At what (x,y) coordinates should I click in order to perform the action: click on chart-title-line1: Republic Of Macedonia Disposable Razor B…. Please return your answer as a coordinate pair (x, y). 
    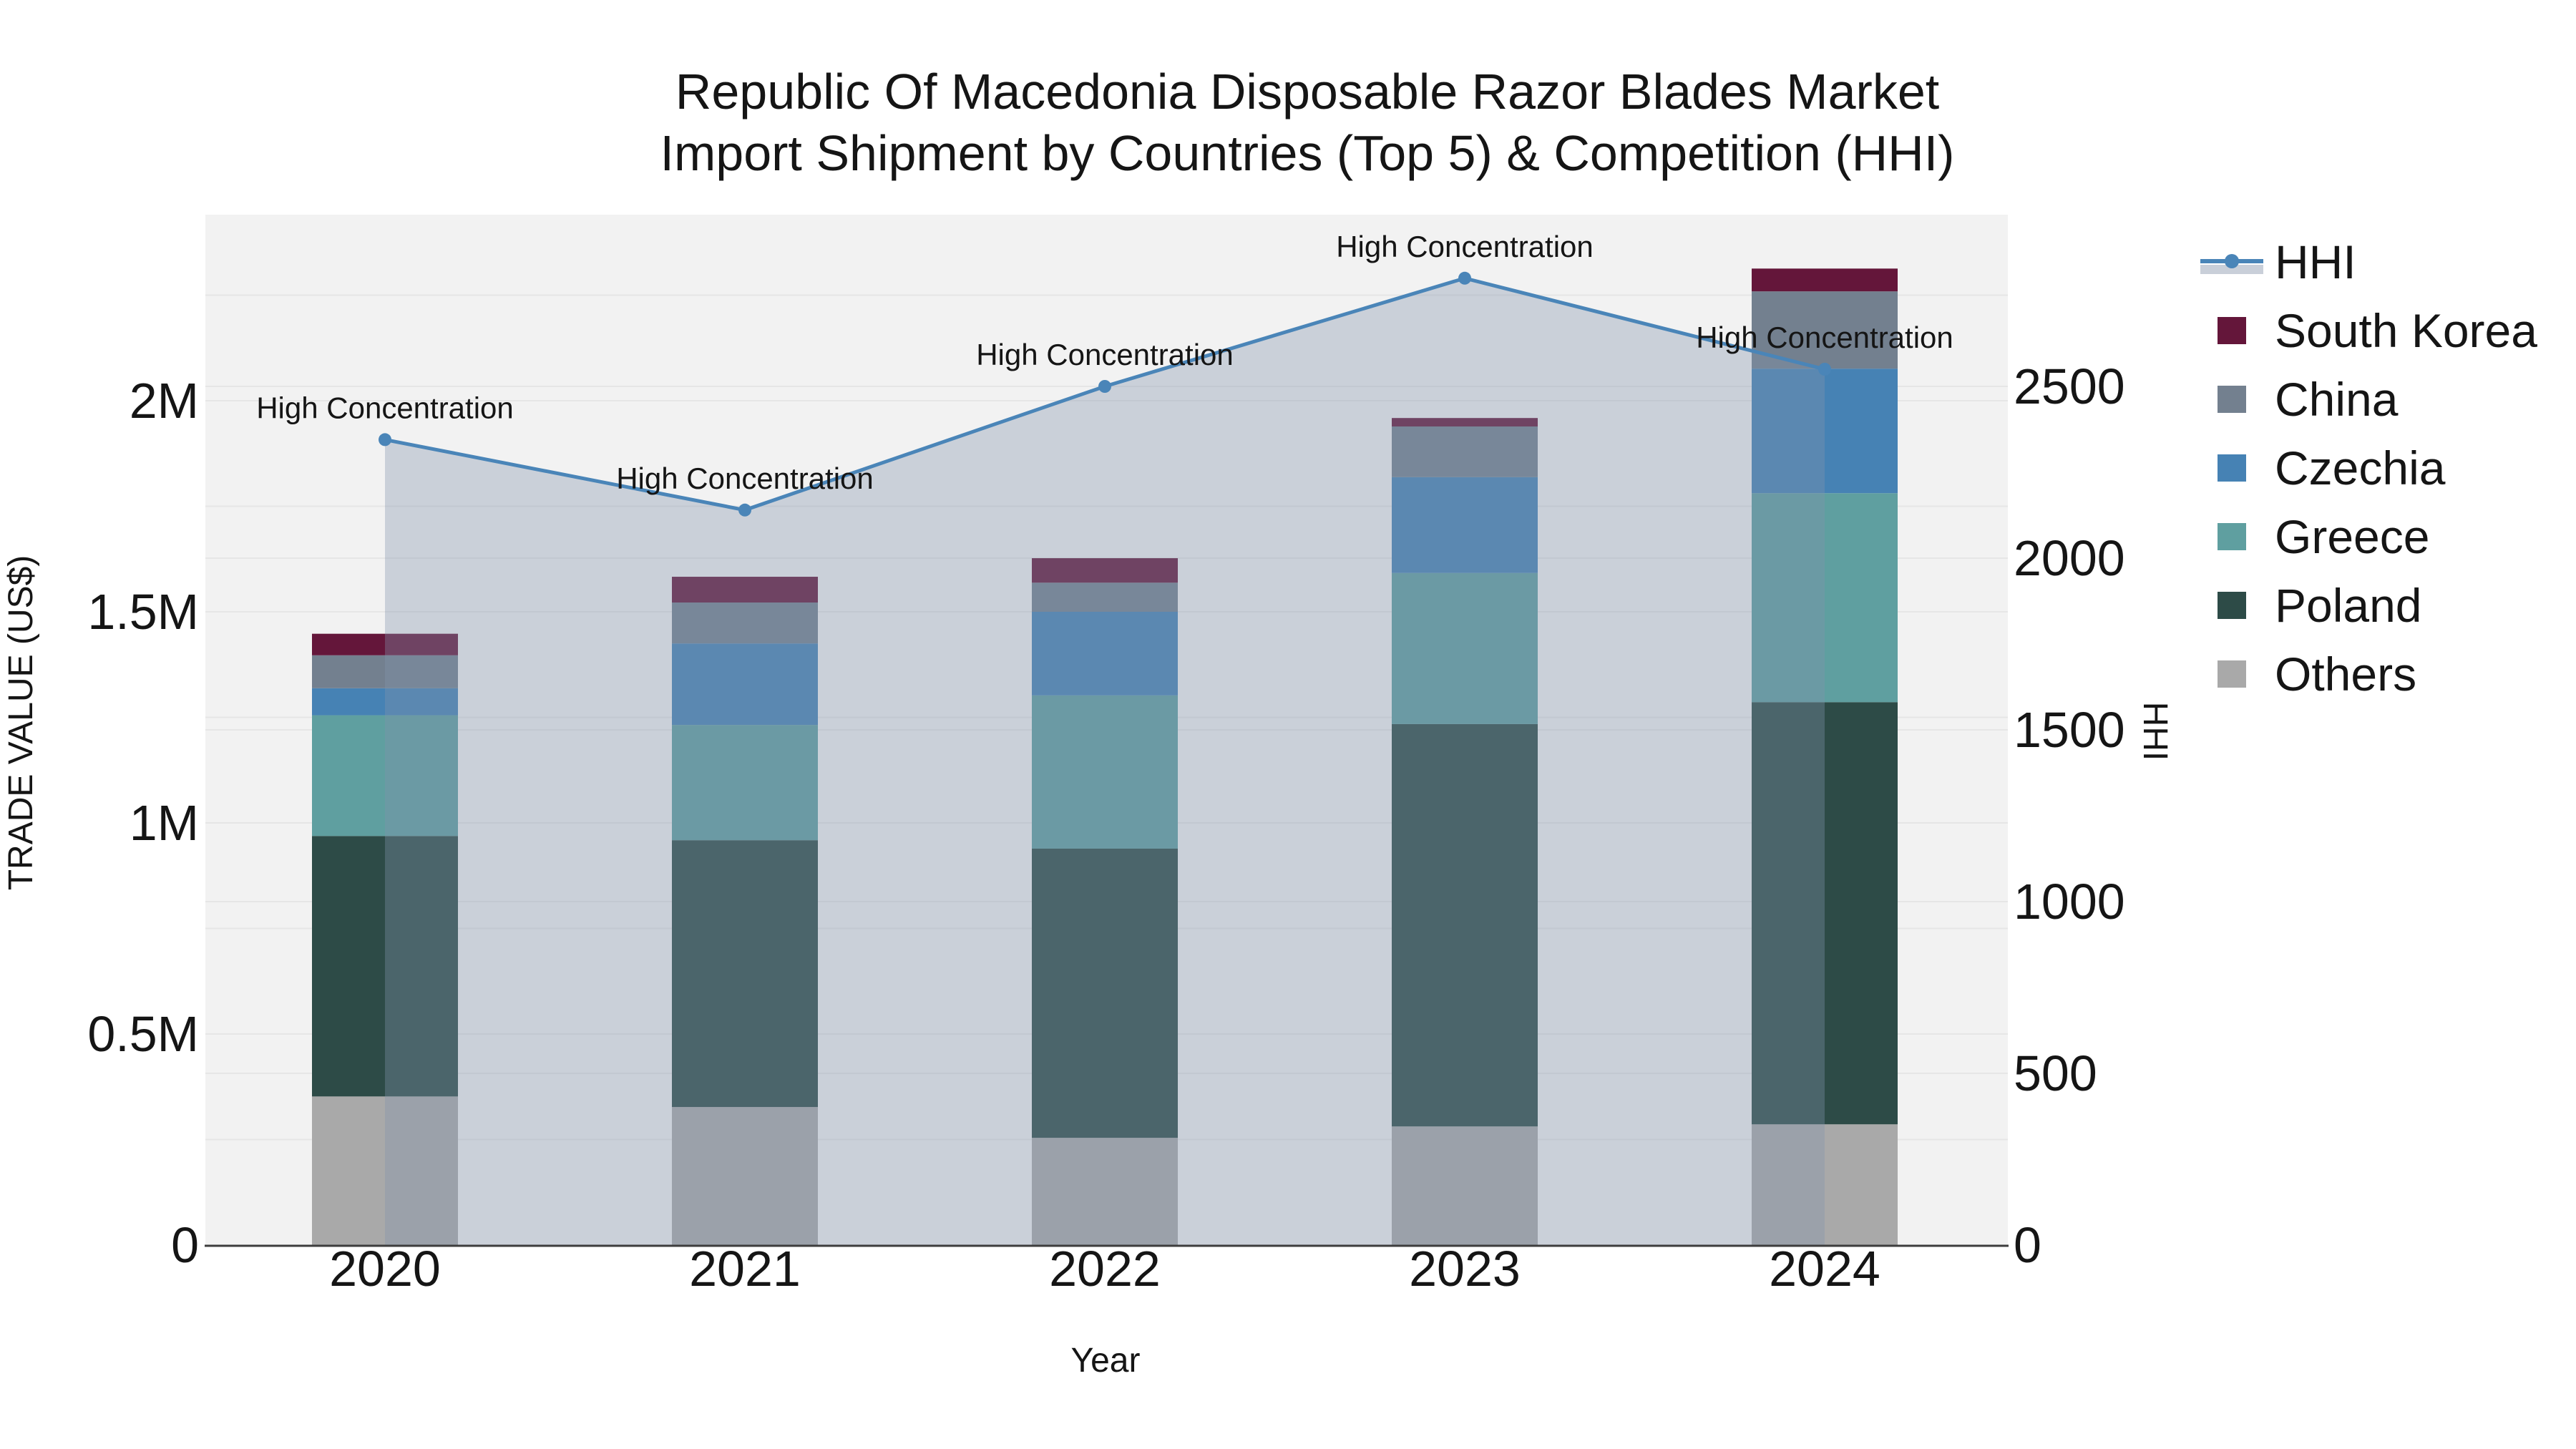
    Looking at the image, I should click on (1307, 91).